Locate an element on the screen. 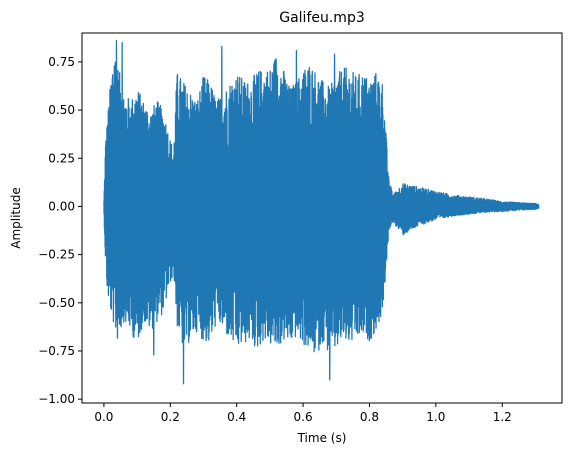 The height and width of the screenshot is (453, 587). y-tick-label: 0.75 is located at coordinates (61, 62).